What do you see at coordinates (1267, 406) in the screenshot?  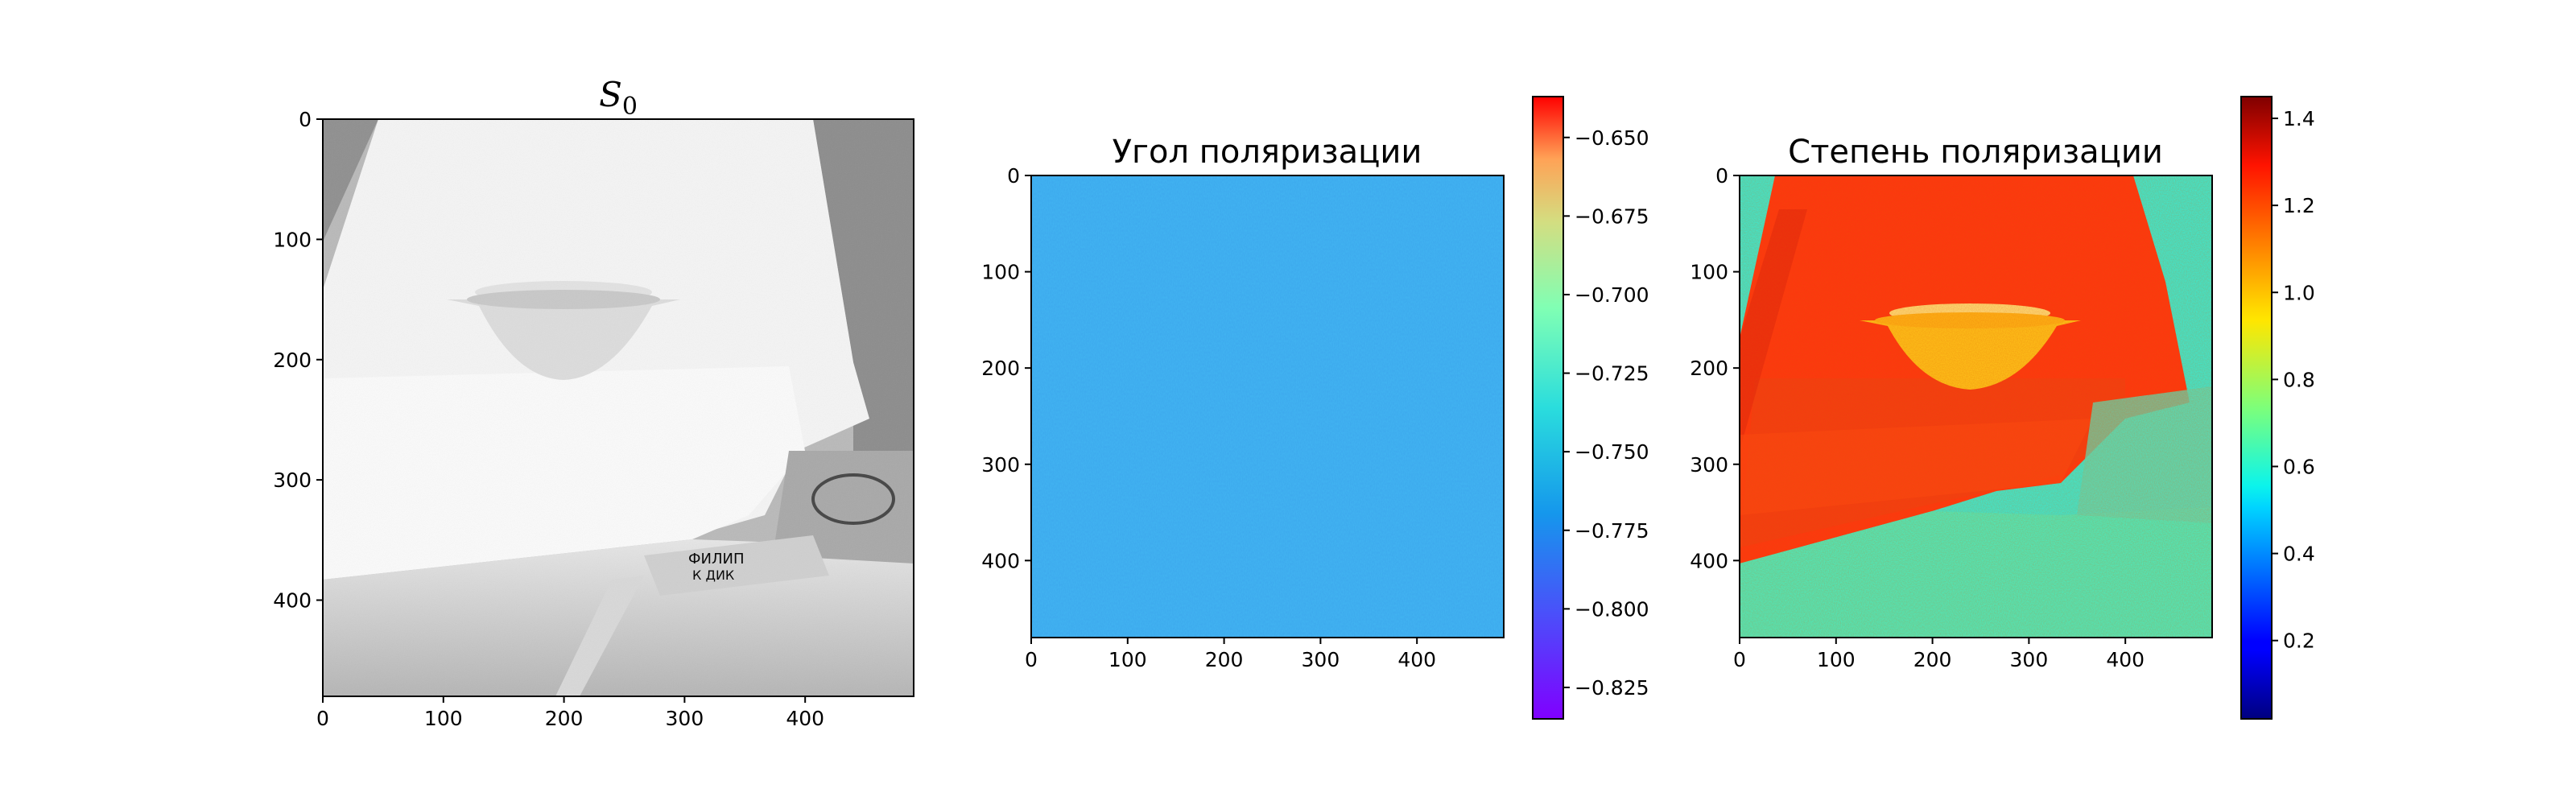 I see `angle-image` at bounding box center [1267, 406].